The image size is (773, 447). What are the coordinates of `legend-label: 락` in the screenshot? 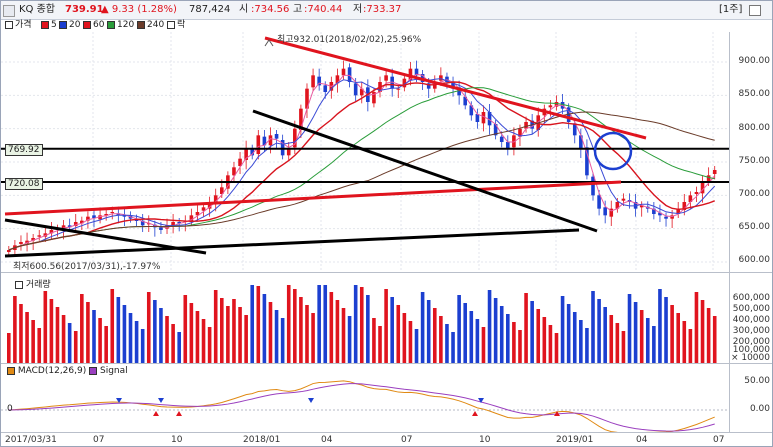 It's located at (181, 25).